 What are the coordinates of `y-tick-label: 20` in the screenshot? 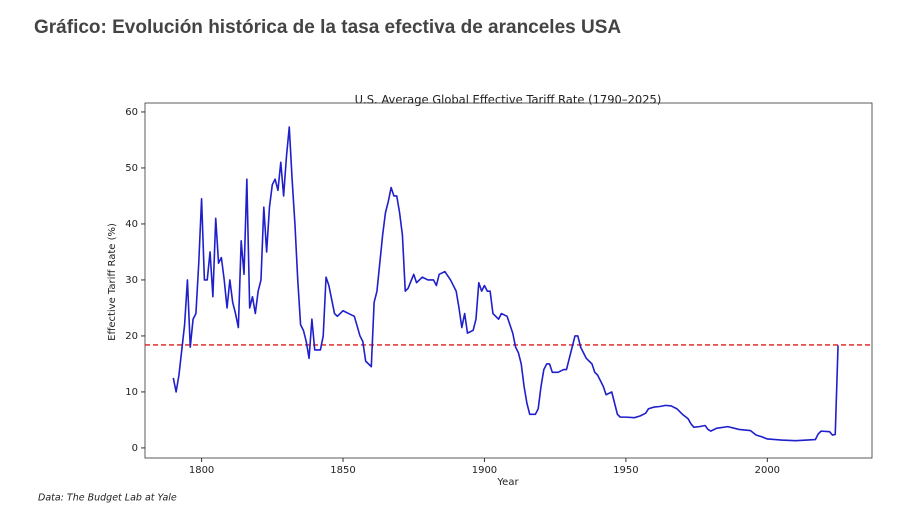 It's located at (131, 336).